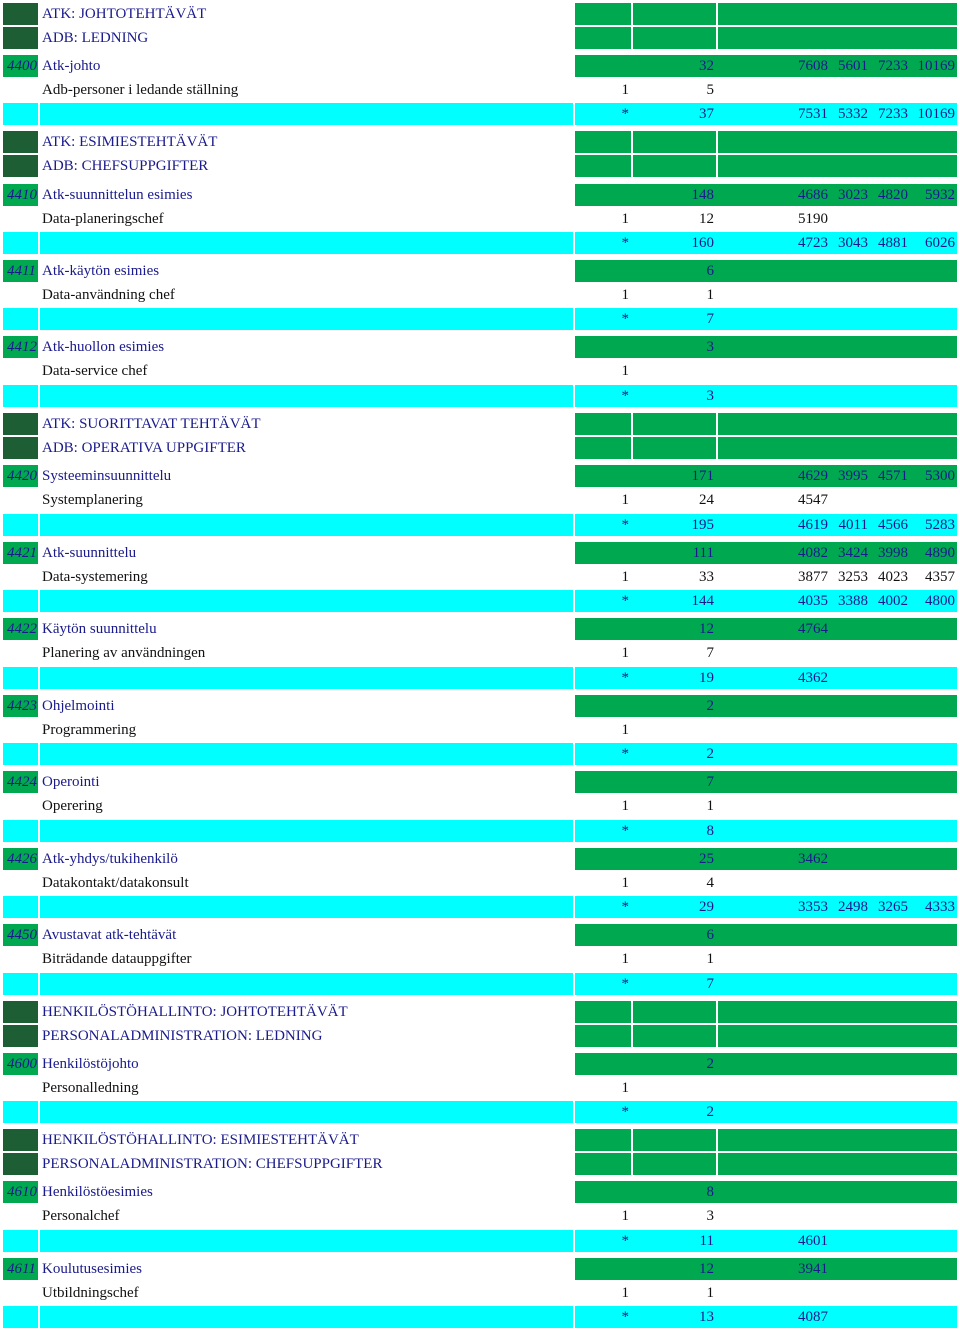  What do you see at coordinates (893, 907) in the screenshot?
I see `total-v8: 3265` at bounding box center [893, 907].